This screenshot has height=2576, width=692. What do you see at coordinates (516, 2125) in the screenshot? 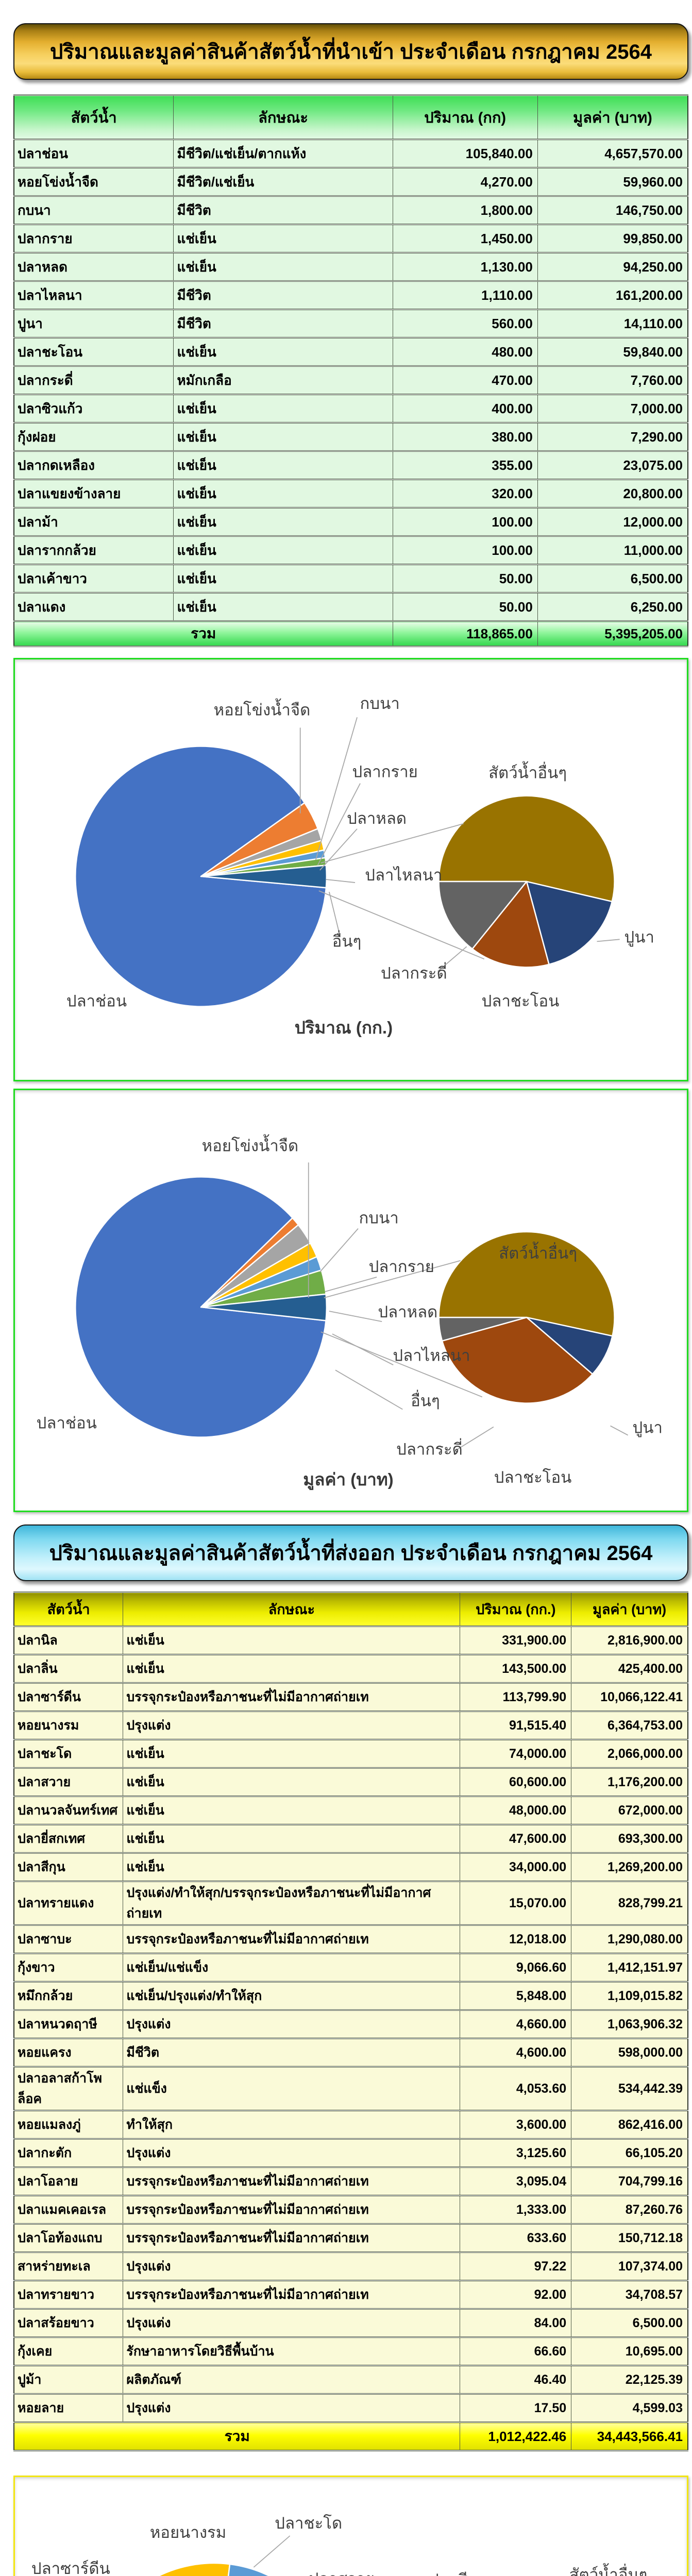
I see `cell: 3,600.00` at bounding box center [516, 2125].